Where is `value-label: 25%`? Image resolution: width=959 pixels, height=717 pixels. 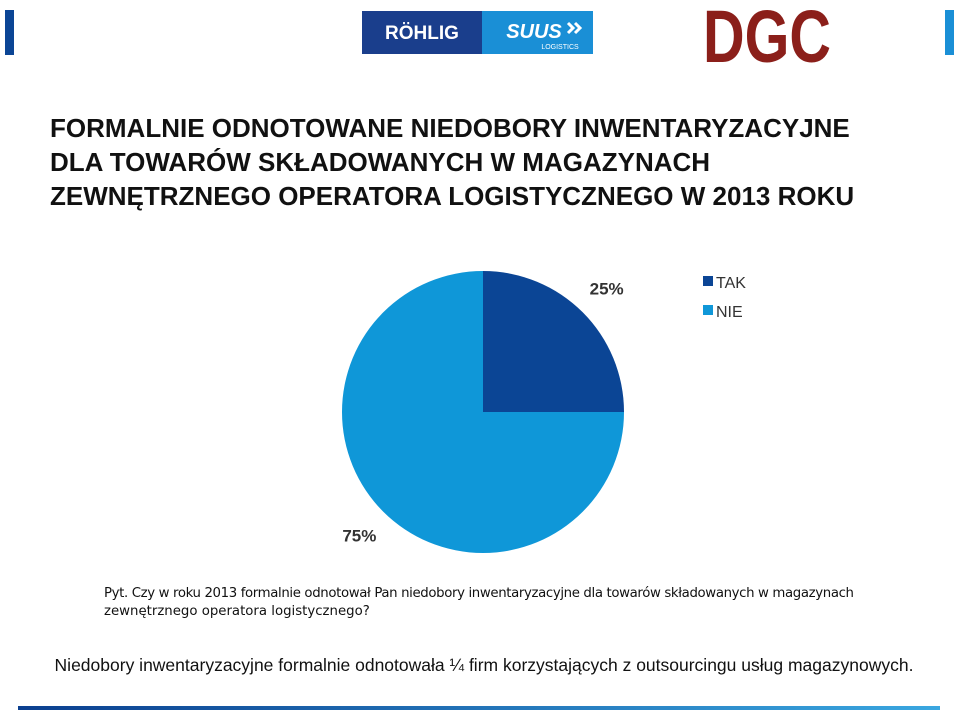
value-label: 25% is located at coordinates (607, 288).